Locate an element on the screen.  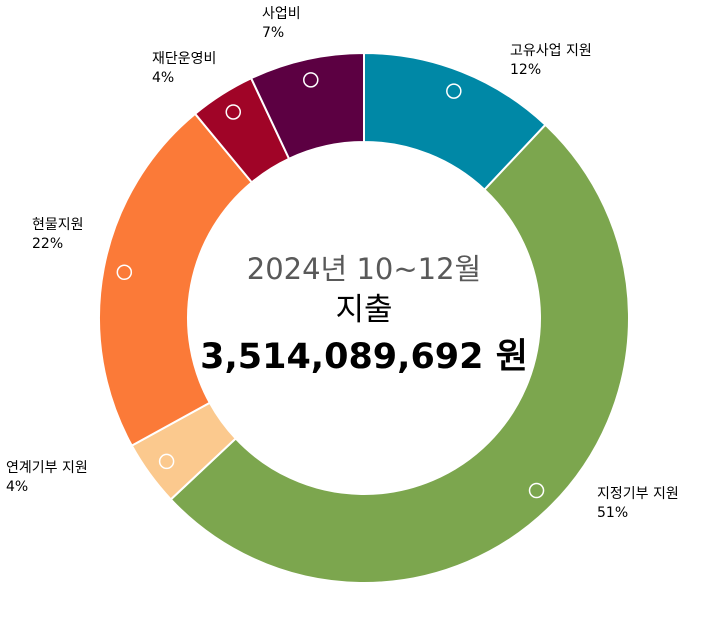
slice-label-연계기부-지원: 연계기부 지원 is located at coordinates (47, 468).